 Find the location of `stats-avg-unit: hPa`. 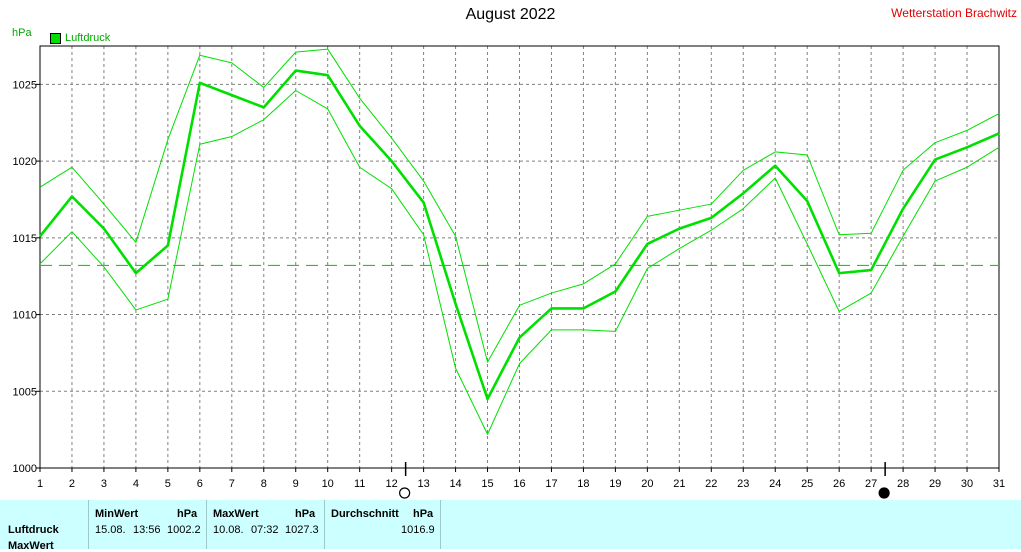

stats-avg-unit: hPa is located at coordinates (423, 514).